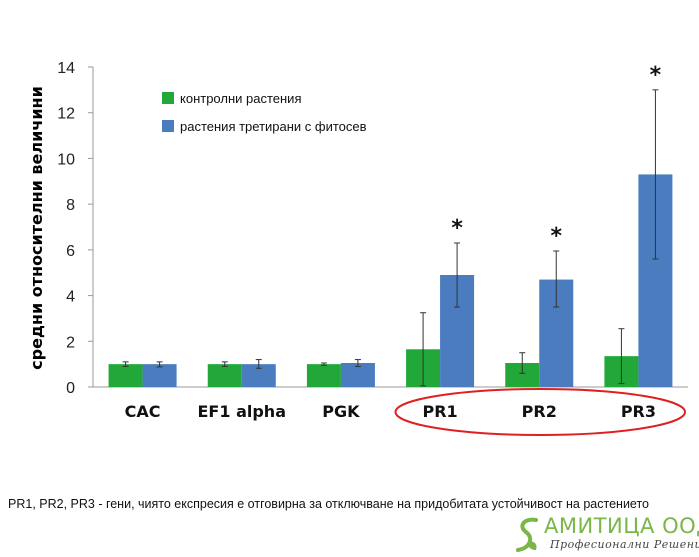 The width and height of the screenshot is (699, 557). I want to click on category-label: CAC, so click(143, 411).